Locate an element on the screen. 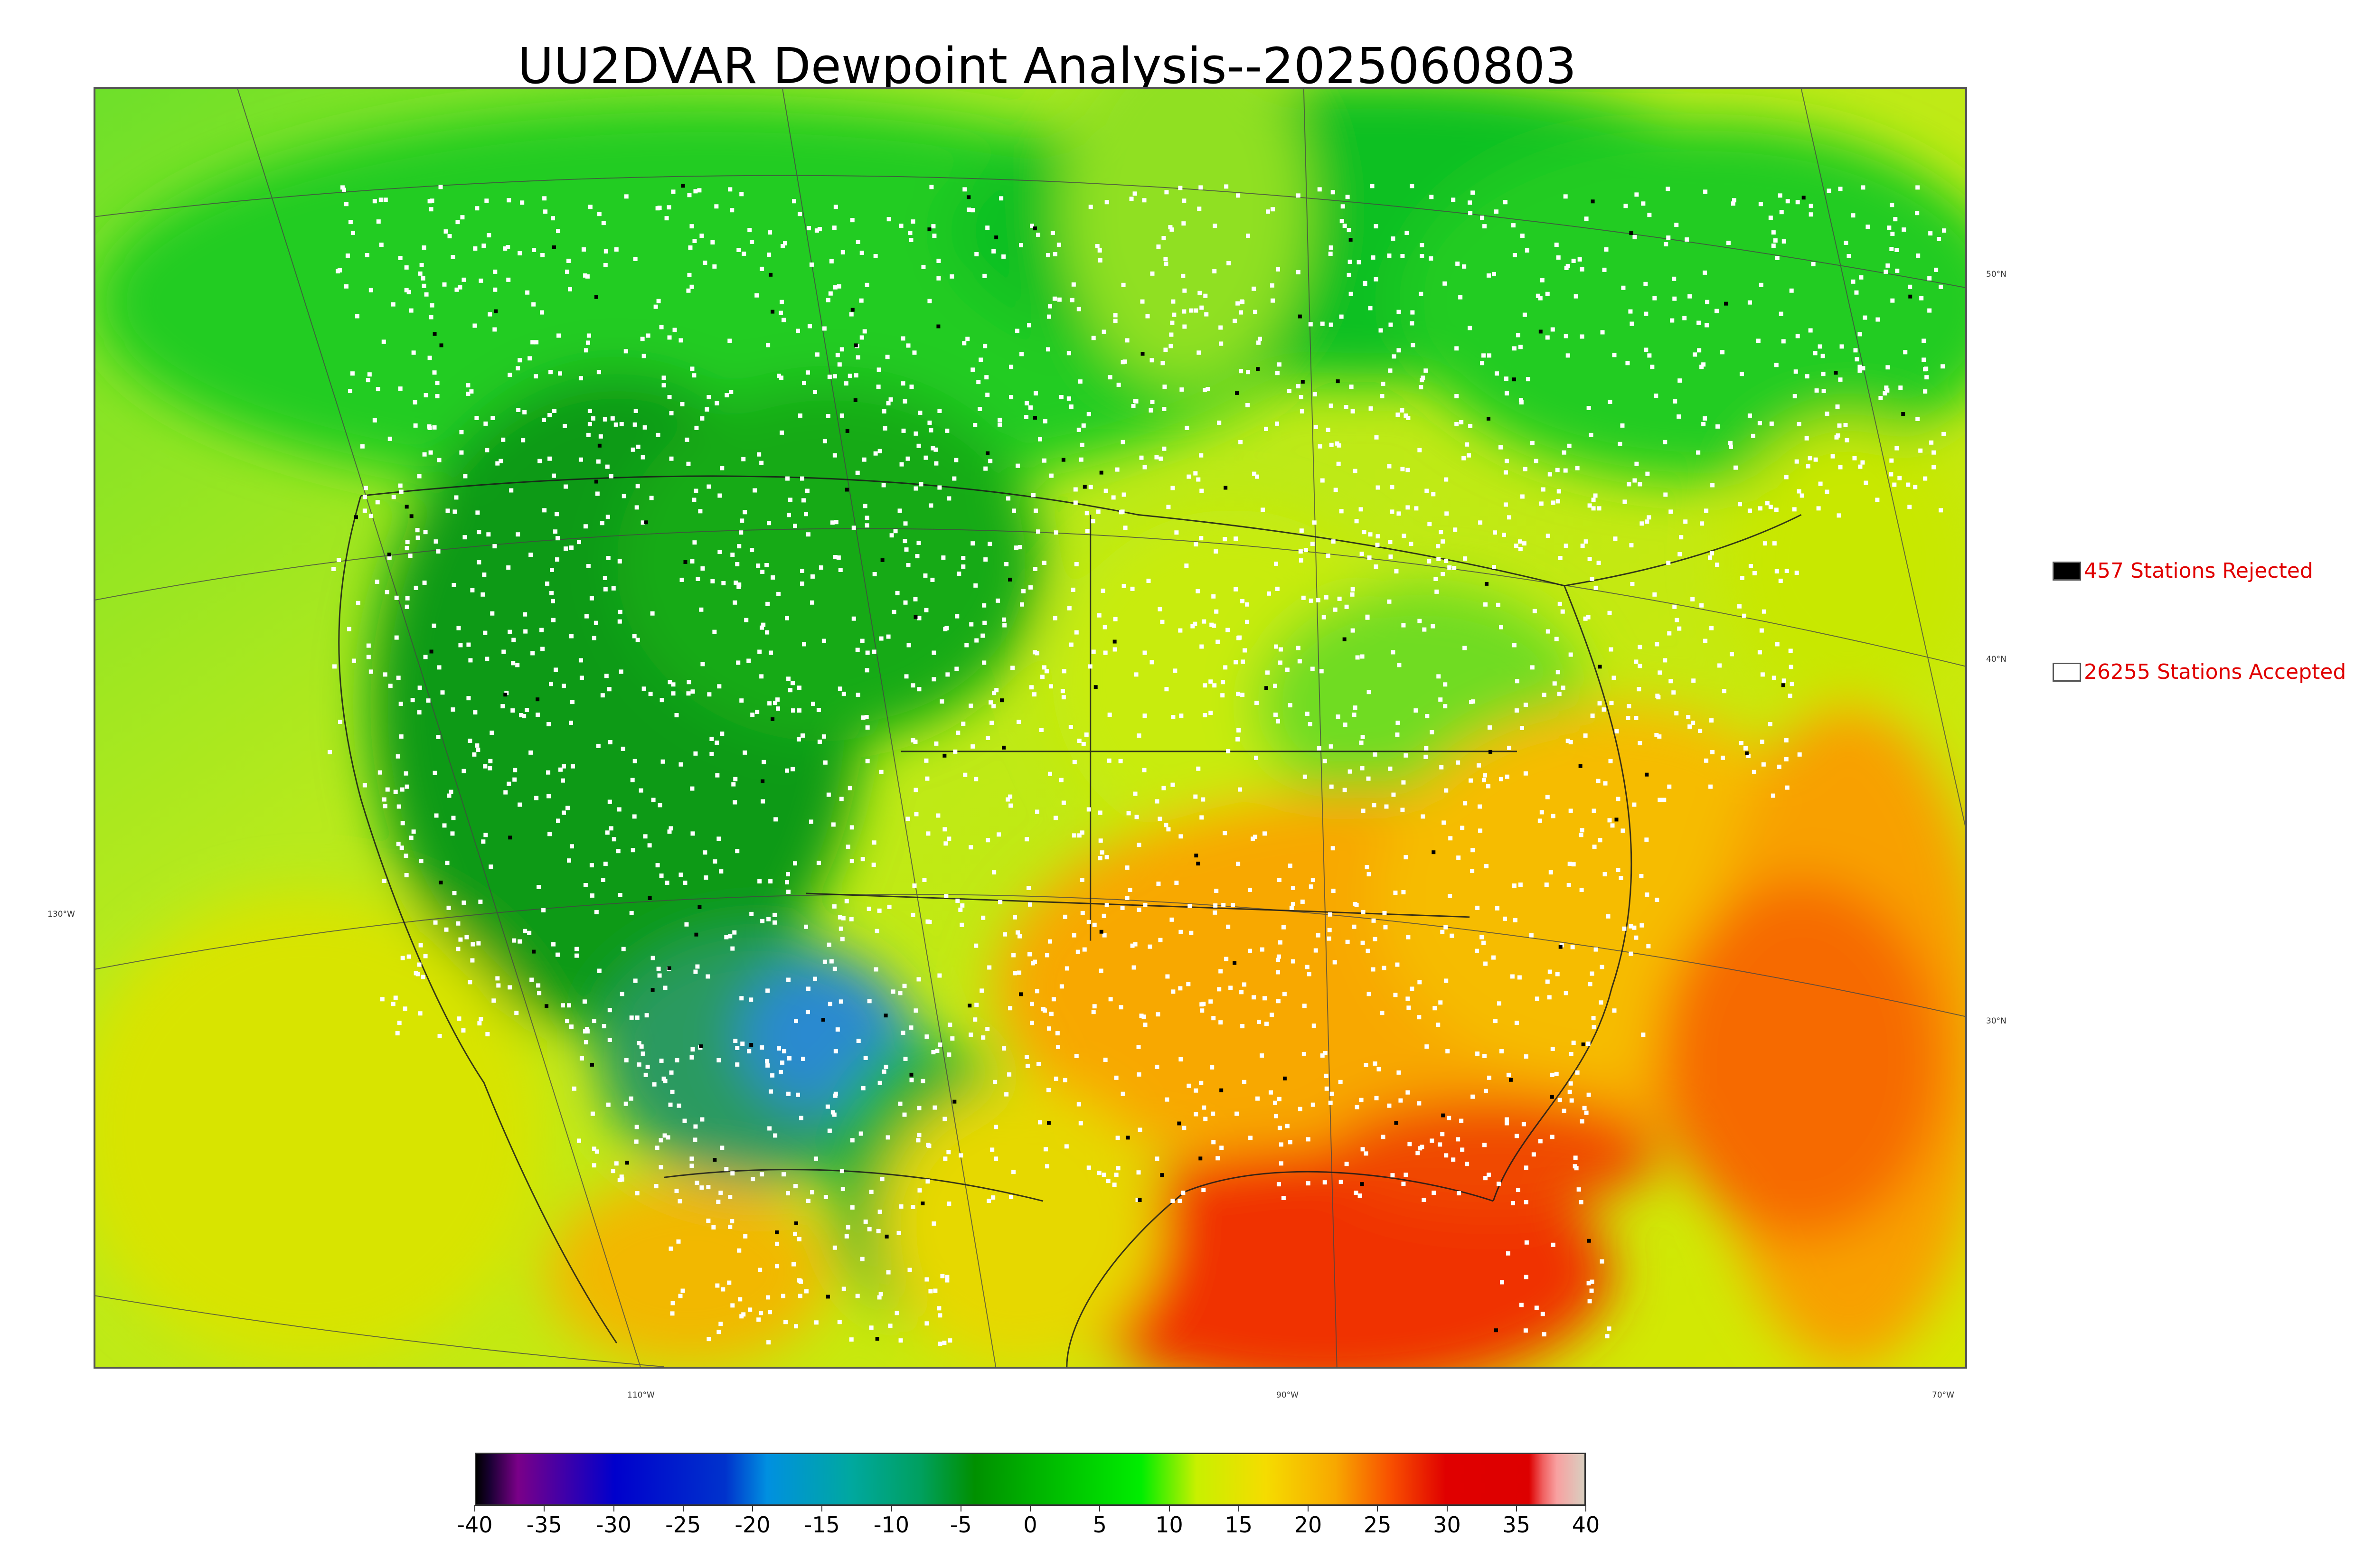 The width and height of the screenshot is (2374, 1568). colorbar-tick is located at coordinates (613, 1508).